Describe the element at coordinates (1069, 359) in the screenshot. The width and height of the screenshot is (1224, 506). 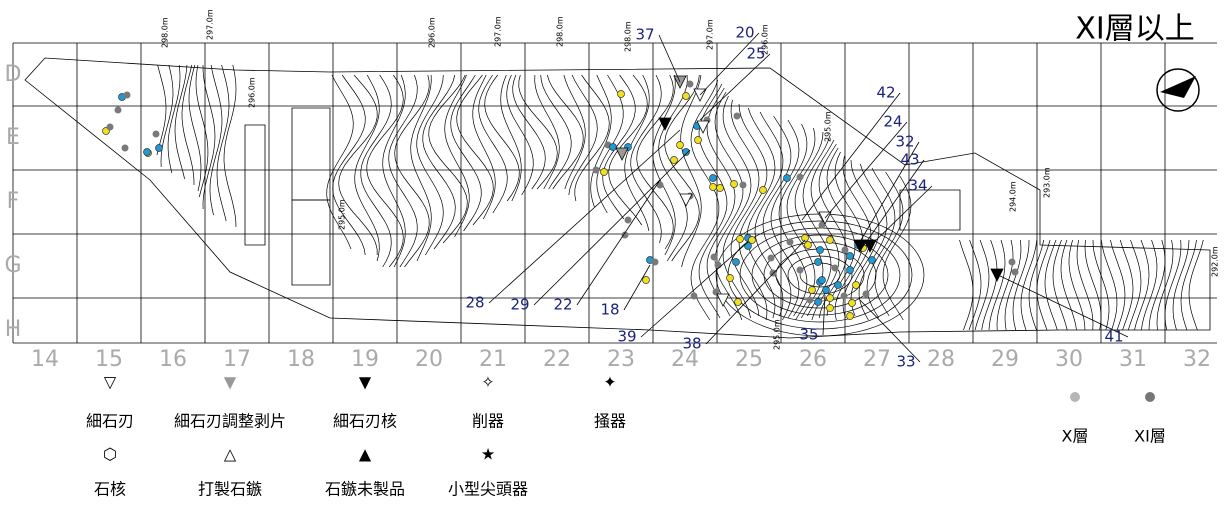
I see `column-label: 30` at that location.